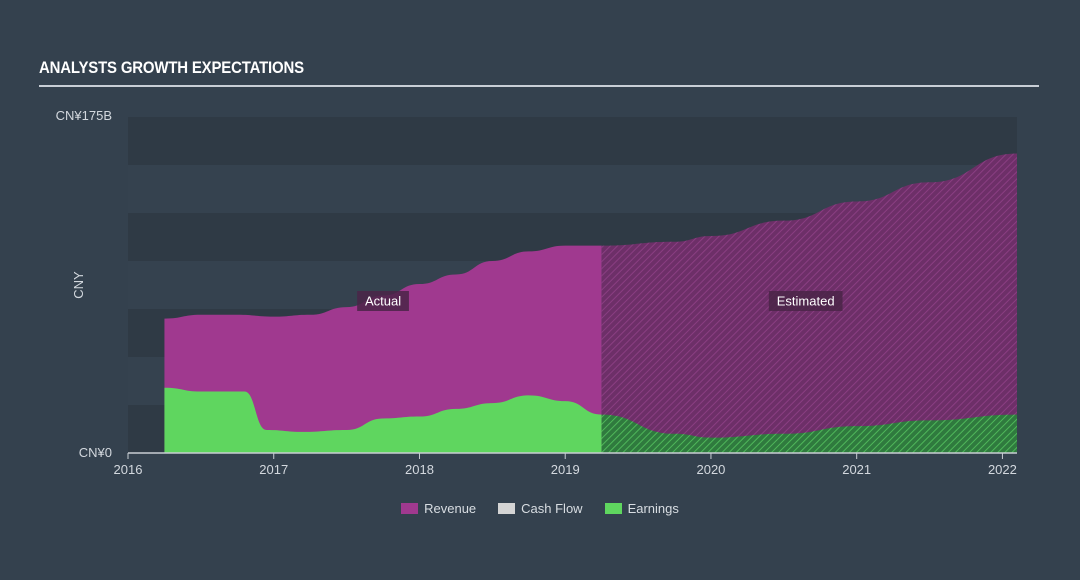  Describe the element at coordinates (273, 469) in the screenshot. I see `x-tick-label: 2017` at that location.